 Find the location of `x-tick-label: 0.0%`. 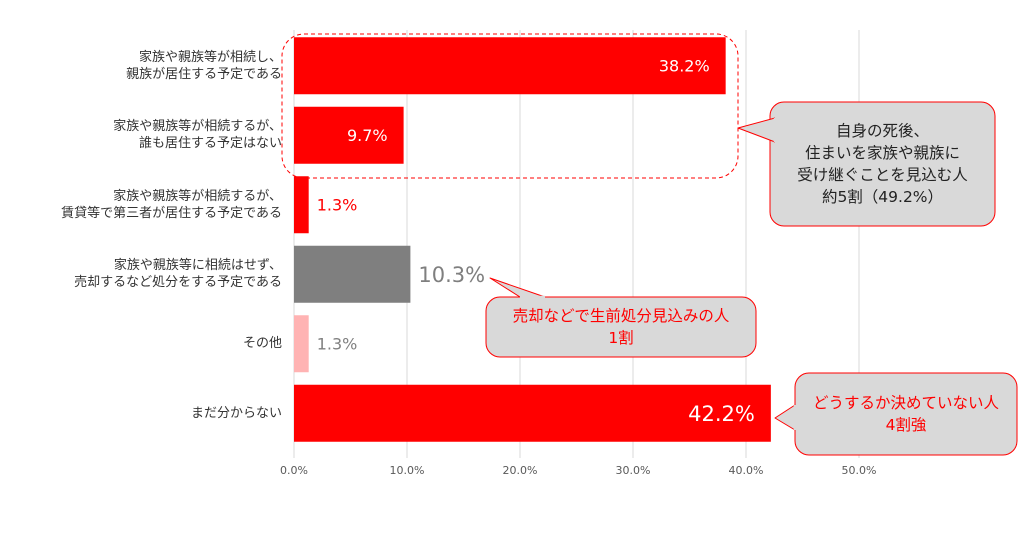

x-tick-label: 0.0% is located at coordinates (294, 470).